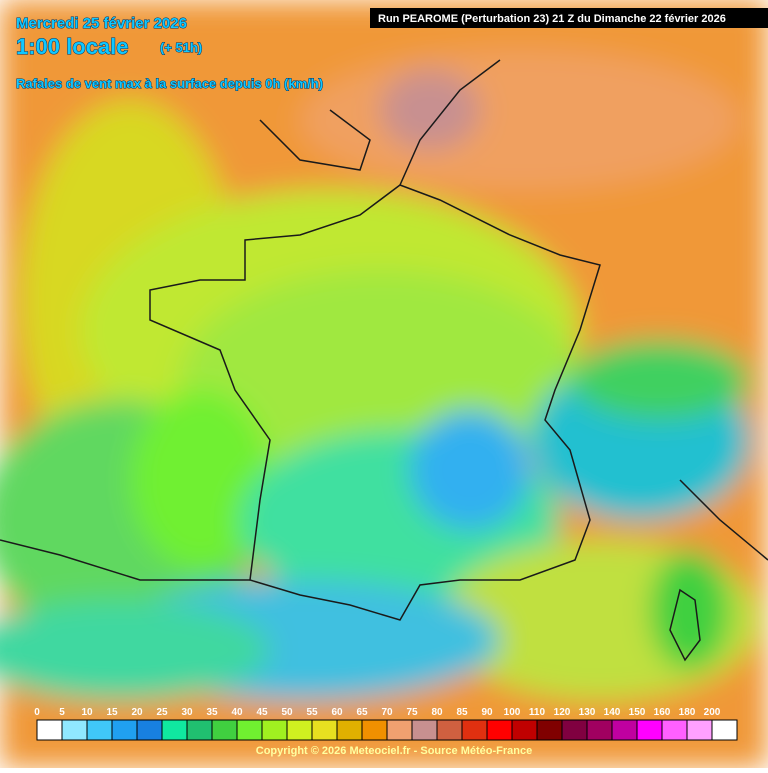 Image resolution: width=768 pixels, height=773 pixels. I want to click on legend-label: 50, so click(287, 712).